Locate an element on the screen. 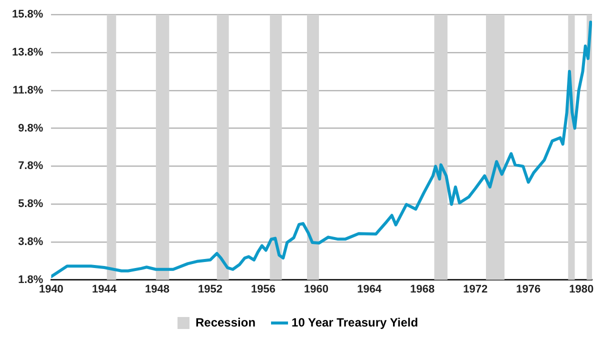  legend-label: 10 Year Treasury Yield is located at coordinates (355, 322).